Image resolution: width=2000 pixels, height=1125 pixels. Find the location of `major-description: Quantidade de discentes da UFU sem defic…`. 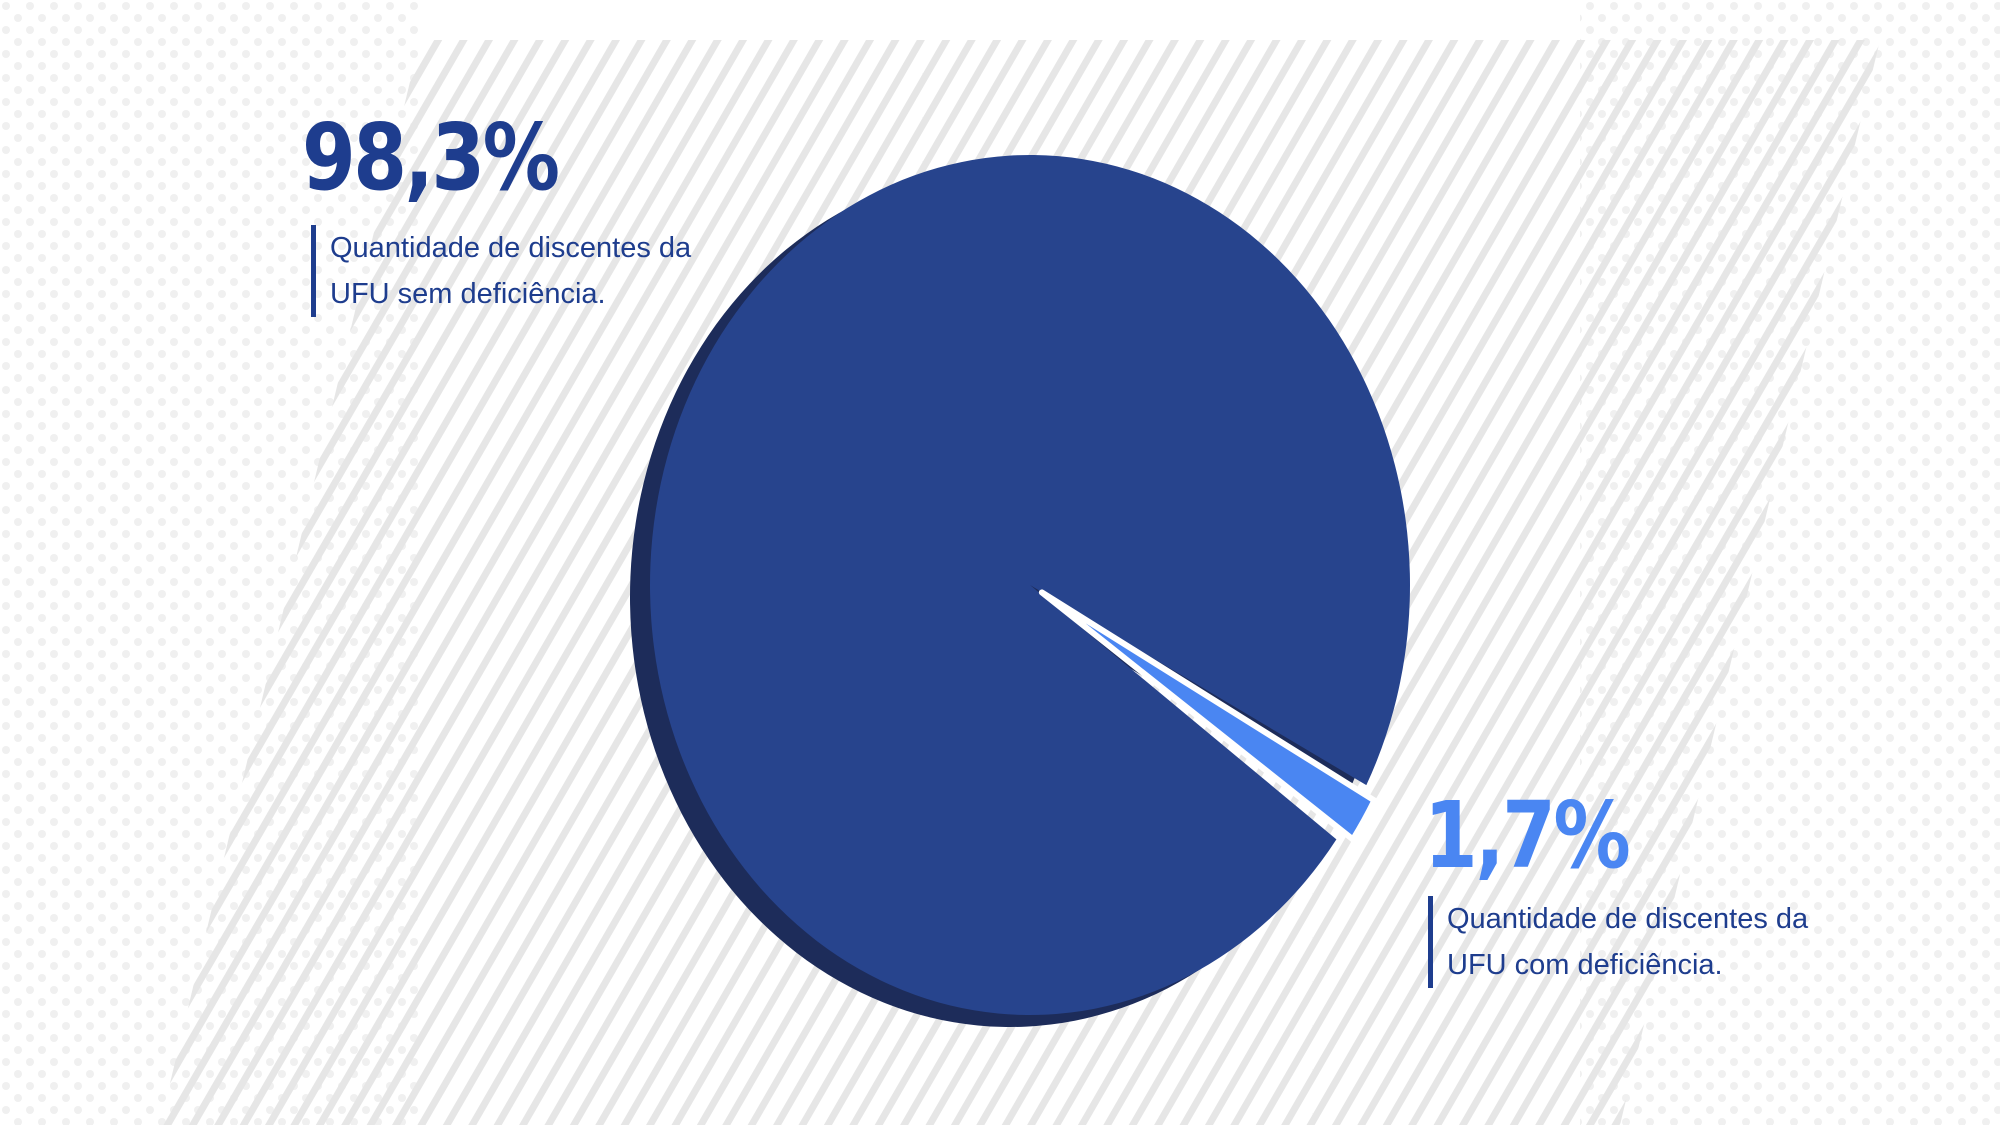

major-description: Quantidade de discentes da UFU sem defic… is located at coordinates (511, 271).